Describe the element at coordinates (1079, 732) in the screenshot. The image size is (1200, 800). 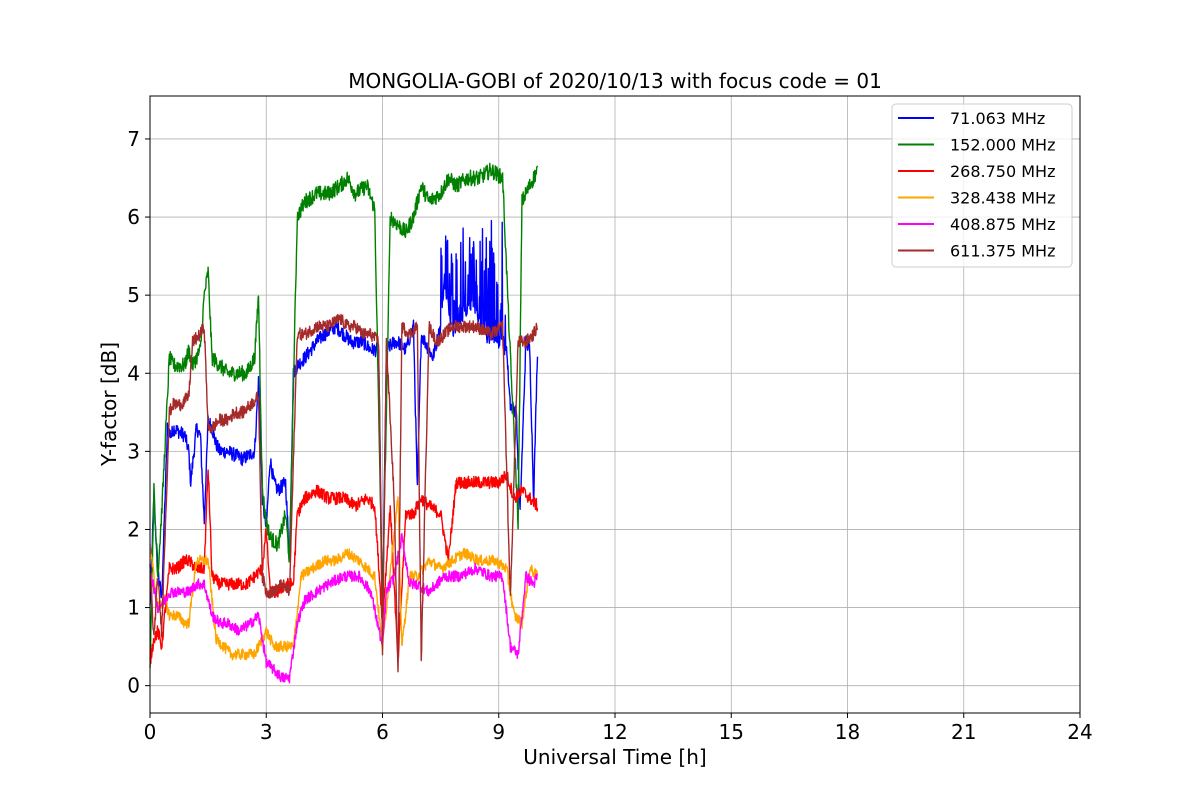
I see `x-tick-label: 24` at that location.